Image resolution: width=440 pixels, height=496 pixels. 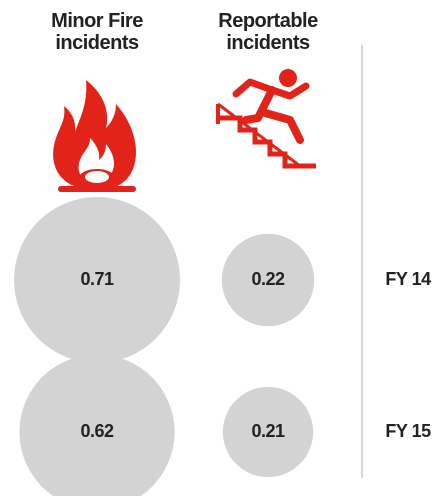 I want to click on value-label: 0.21, so click(x=268, y=431).